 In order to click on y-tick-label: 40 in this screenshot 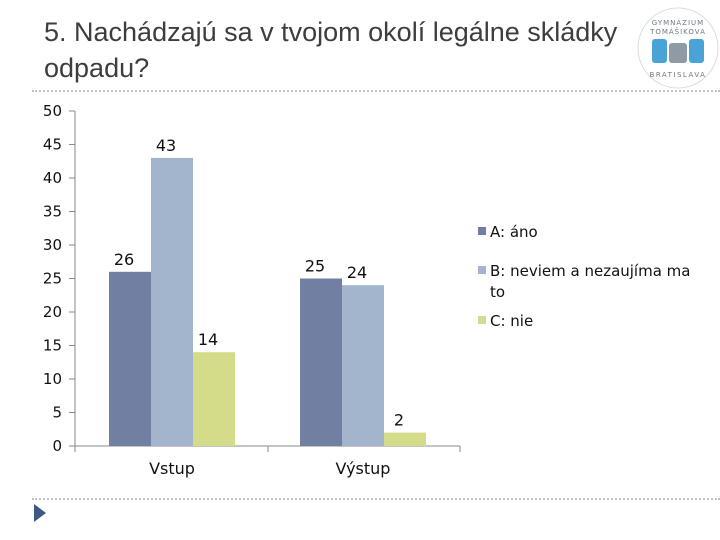, I will do `click(52, 178)`.